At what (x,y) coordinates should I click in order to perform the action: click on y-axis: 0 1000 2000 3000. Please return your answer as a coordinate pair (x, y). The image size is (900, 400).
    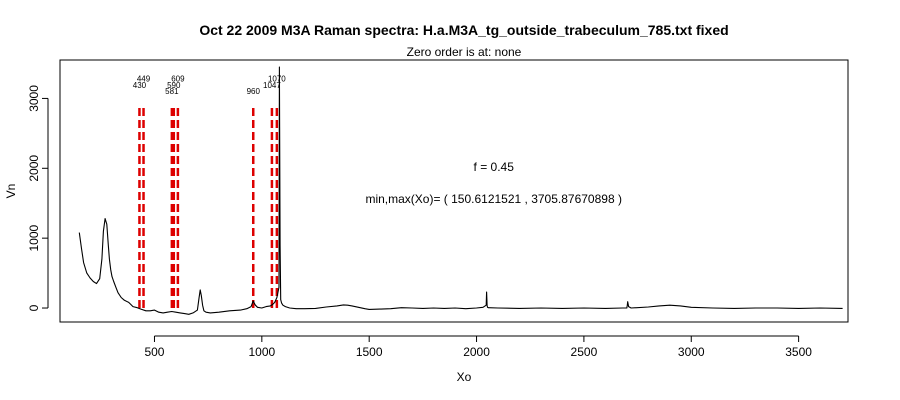
    Looking at the image, I should click on (38, 198).